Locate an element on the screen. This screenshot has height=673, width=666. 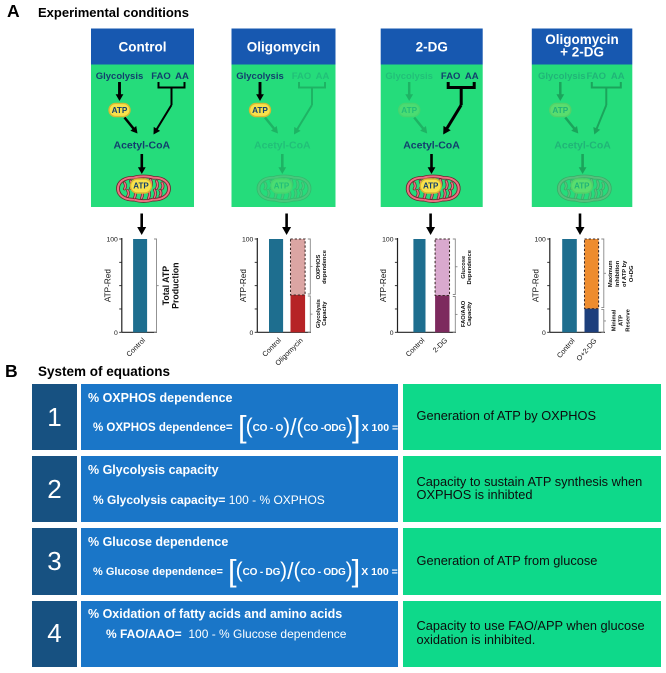
svg-text: + 2-DG is located at coordinates (582, 52).